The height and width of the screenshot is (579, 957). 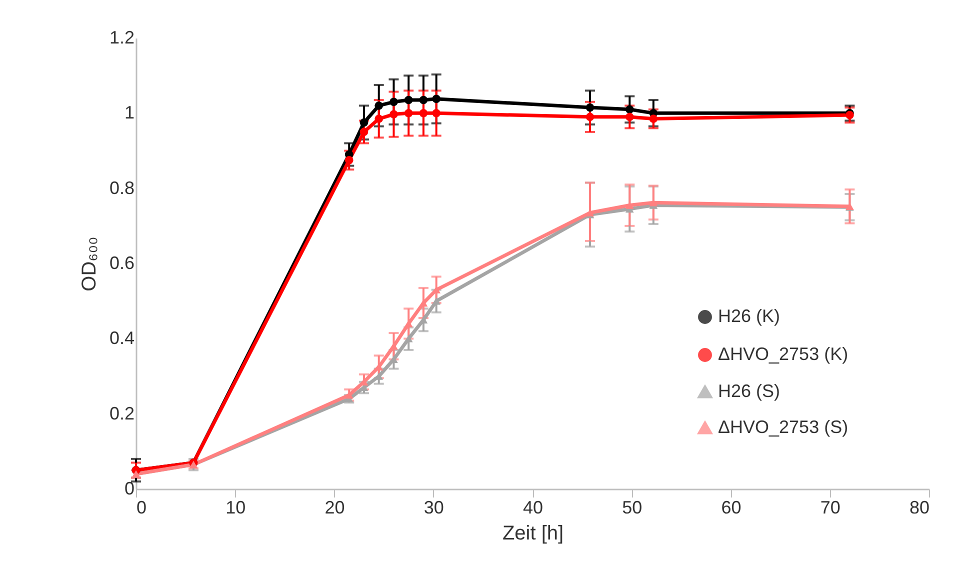 I want to click on y-tick-label: 1.2, so click(x=121, y=38).